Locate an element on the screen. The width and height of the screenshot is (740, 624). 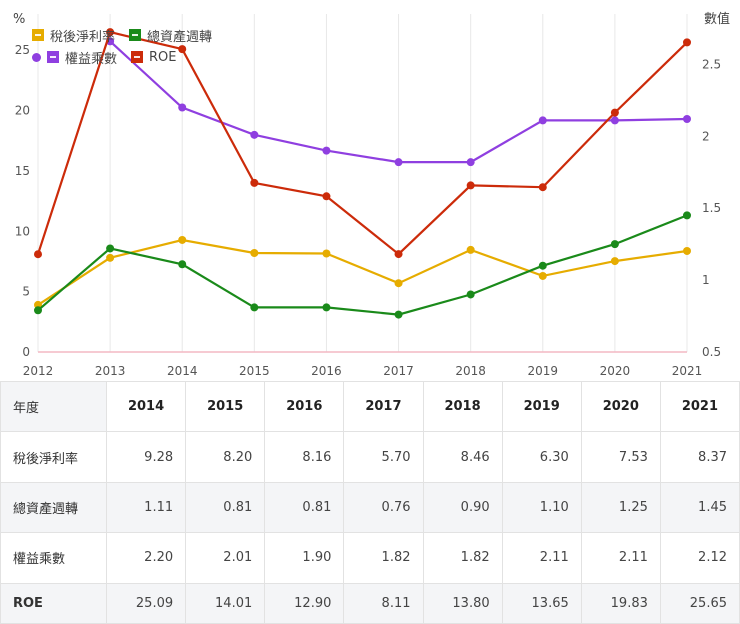
table-cell: 12.90 is located at coordinates (304, 603).